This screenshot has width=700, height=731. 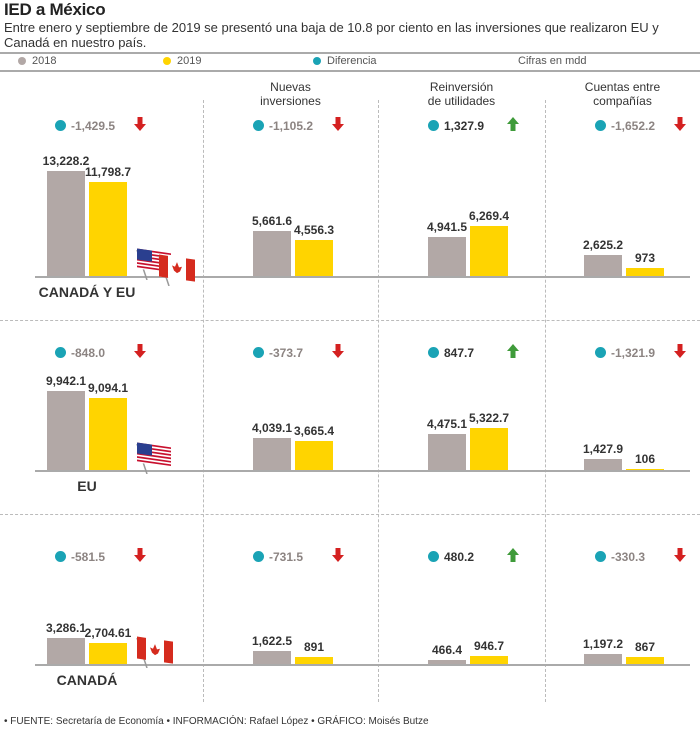 I want to click on units-note: Cifras en mdd, so click(x=552, y=61).